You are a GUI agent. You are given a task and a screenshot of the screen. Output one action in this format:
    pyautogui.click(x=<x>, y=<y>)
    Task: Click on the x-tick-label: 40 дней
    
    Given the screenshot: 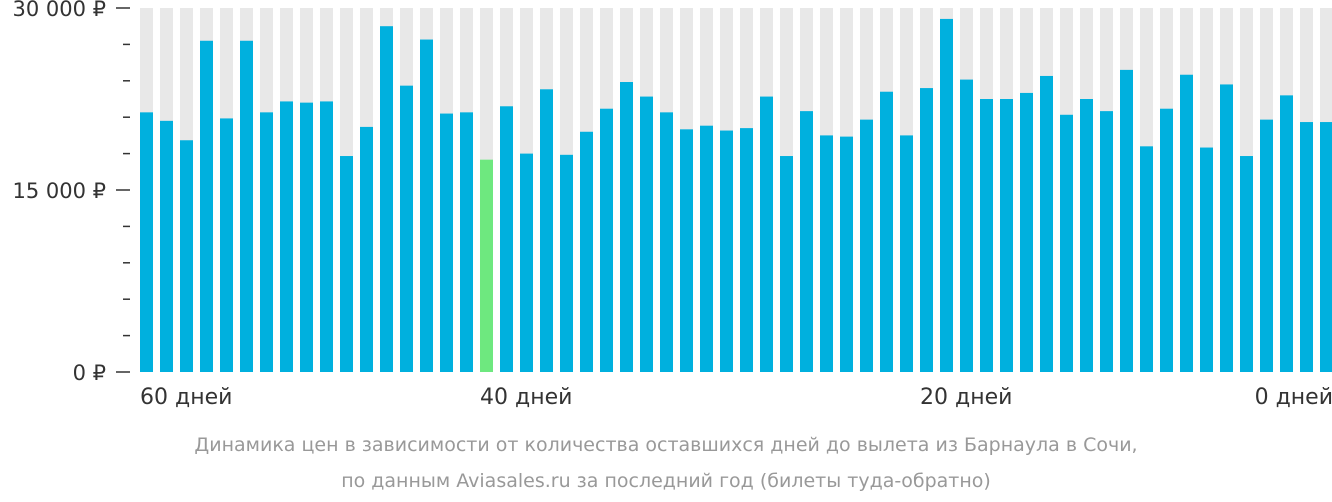 What is the action you would take?
    pyautogui.click(x=526, y=397)
    